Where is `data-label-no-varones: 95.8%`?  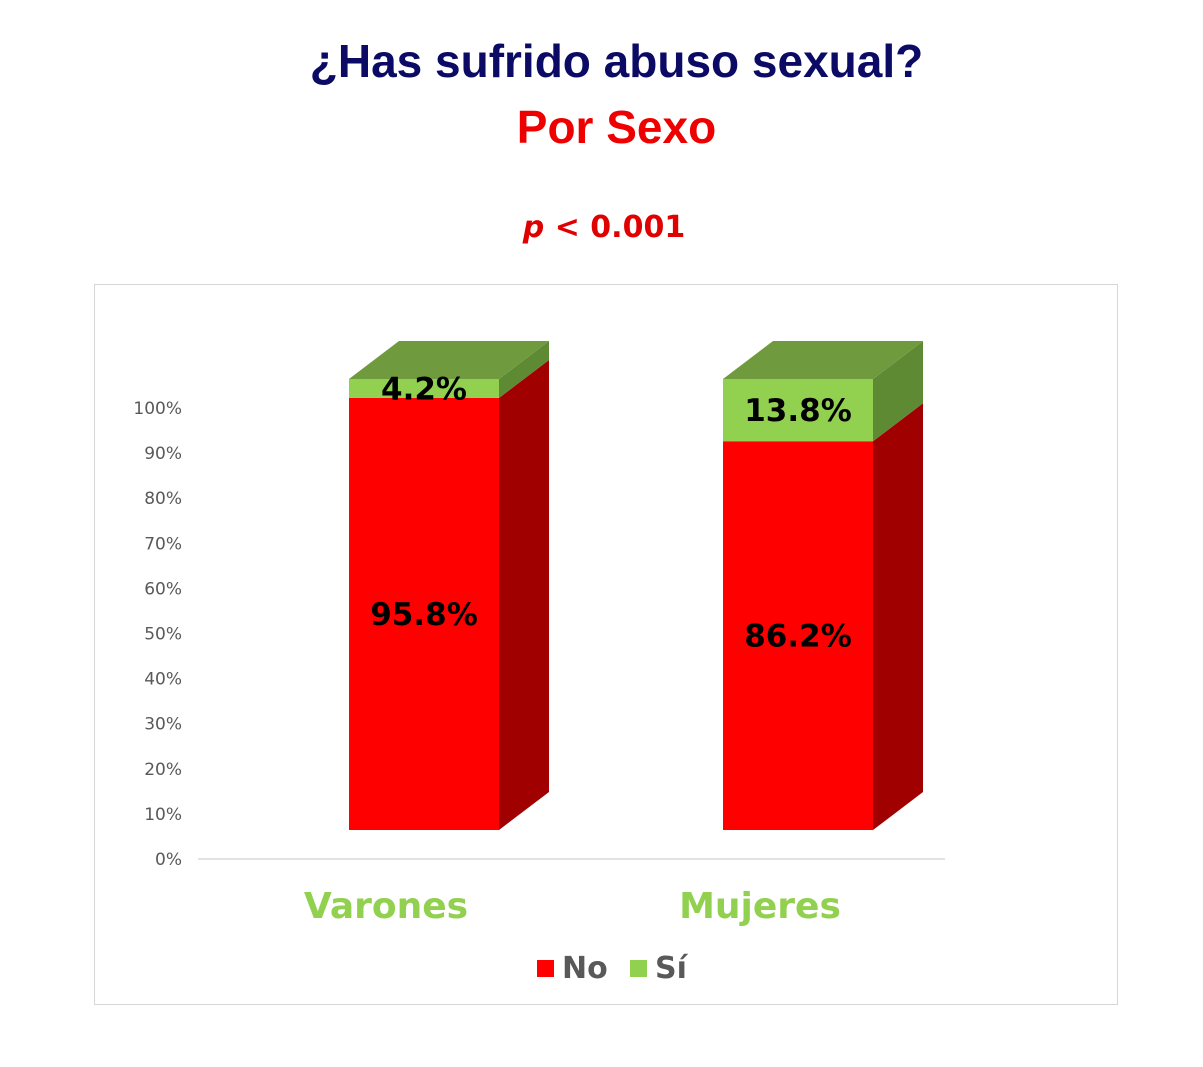
data-label-no-varones: 95.8% is located at coordinates (424, 615).